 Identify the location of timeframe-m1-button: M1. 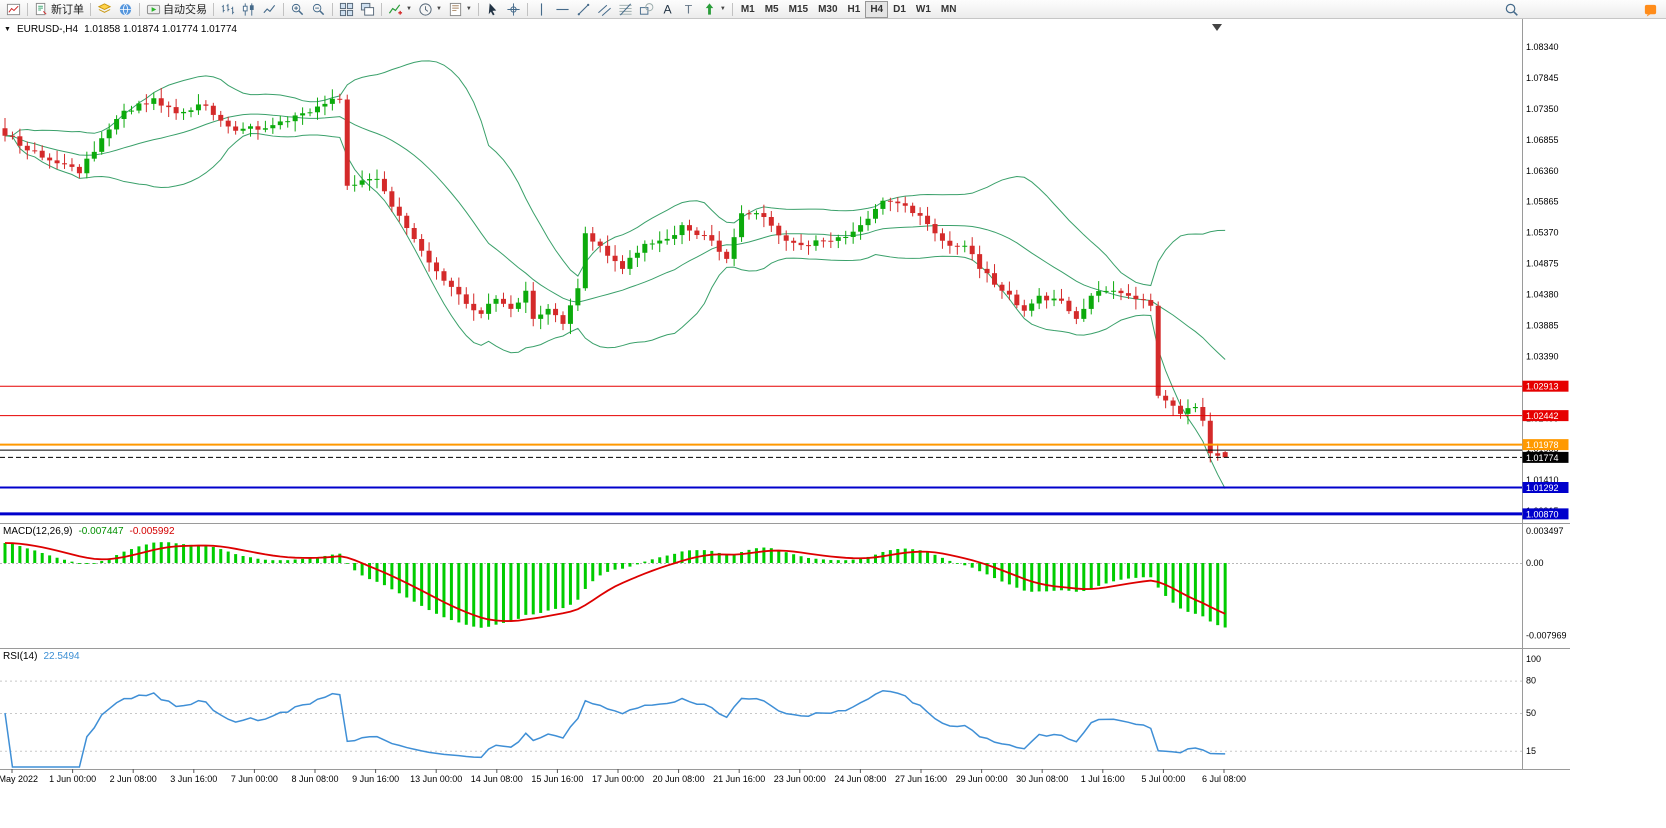
(747, 9).